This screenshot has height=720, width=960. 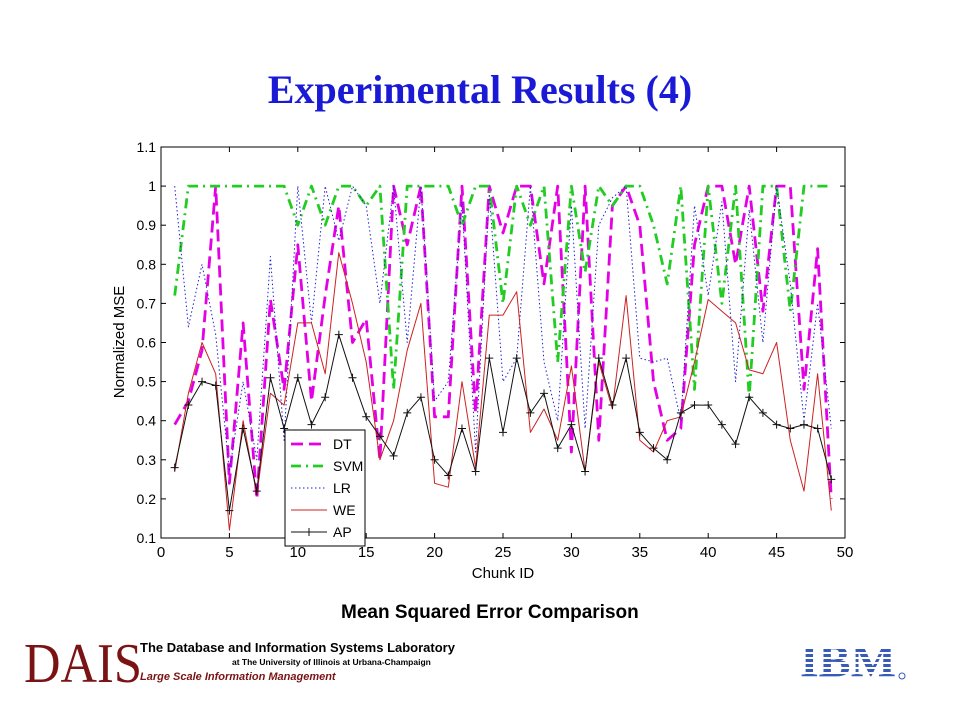 What do you see at coordinates (344, 510) in the screenshot?
I see `legend-label-we: WE` at bounding box center [344, 510].